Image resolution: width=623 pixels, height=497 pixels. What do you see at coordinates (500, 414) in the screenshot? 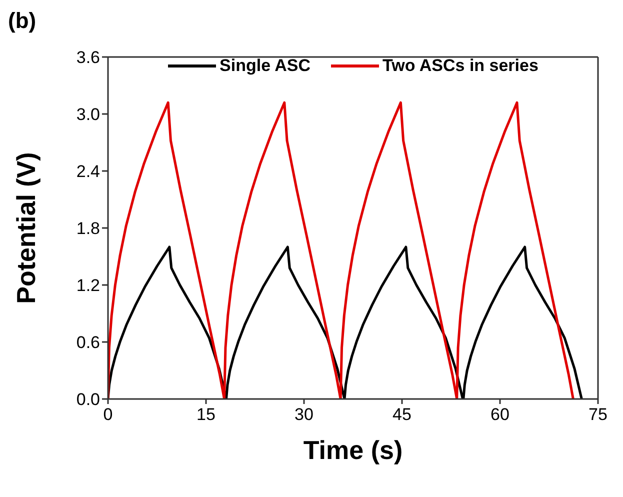
I see `x-tick-label: 60` at bounding box center [500, 414].